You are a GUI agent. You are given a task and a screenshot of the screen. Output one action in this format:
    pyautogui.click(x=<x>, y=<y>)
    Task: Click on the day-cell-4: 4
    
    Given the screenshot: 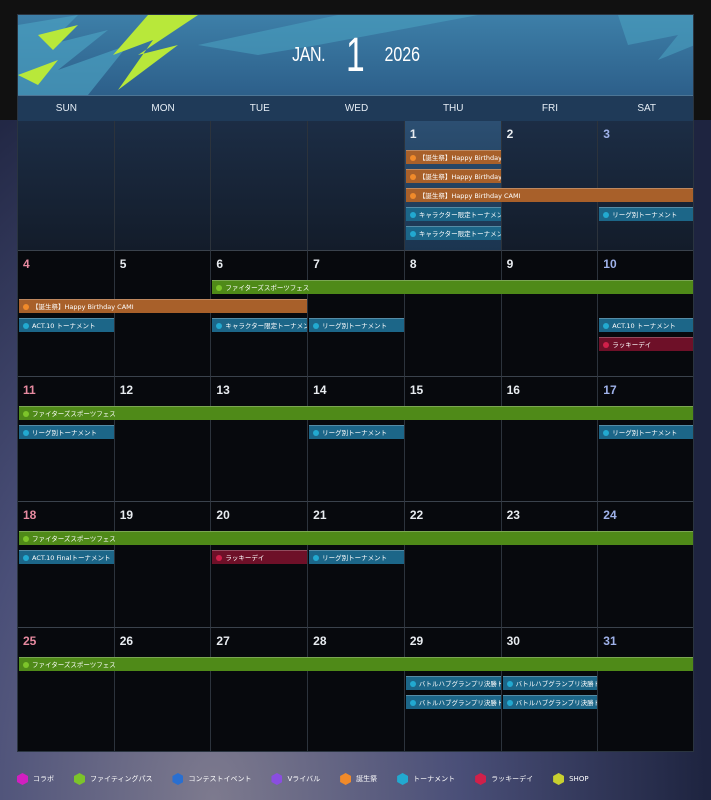 What is the action you would take?
    pyautogui.click(x=66, y=314)
    